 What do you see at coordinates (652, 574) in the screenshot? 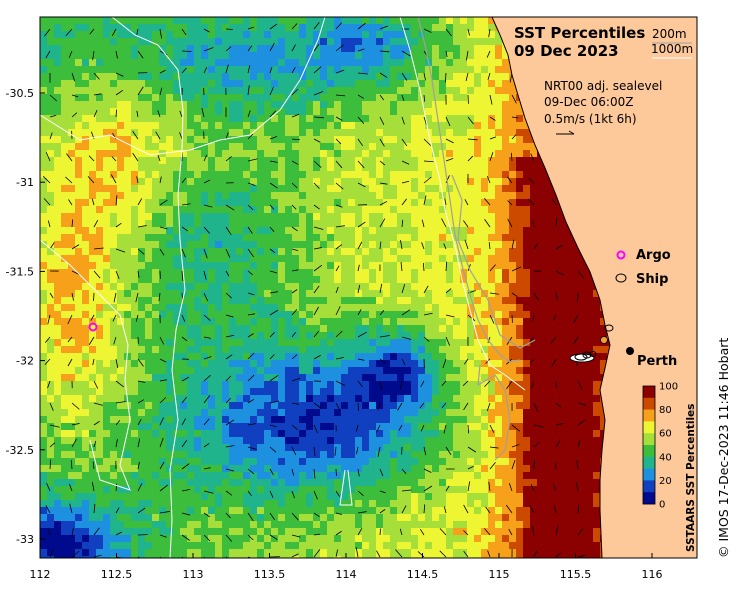
I see `x-tick-label: 116` at bounding box center [652, 574].